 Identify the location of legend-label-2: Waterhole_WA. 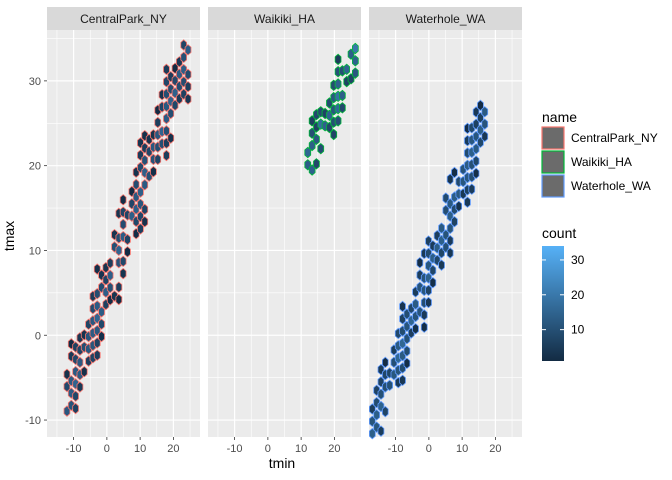
(611, 186).